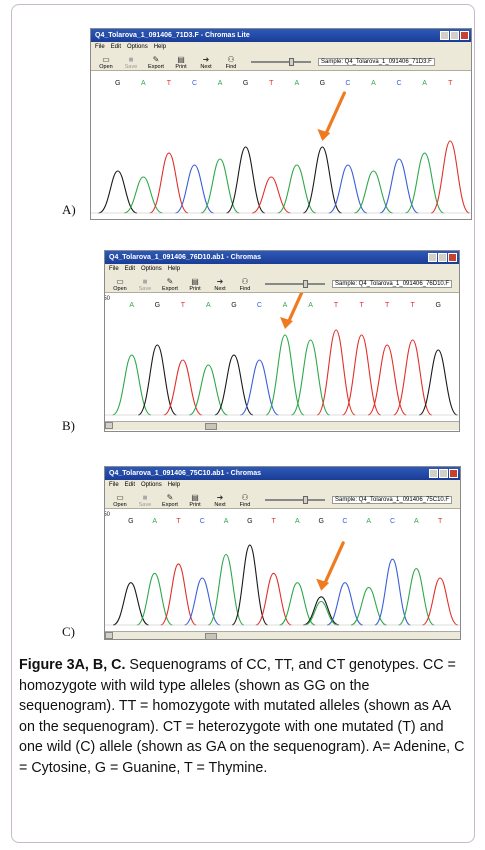  I want to click on folder-icon: ▭, so click(106, 59).